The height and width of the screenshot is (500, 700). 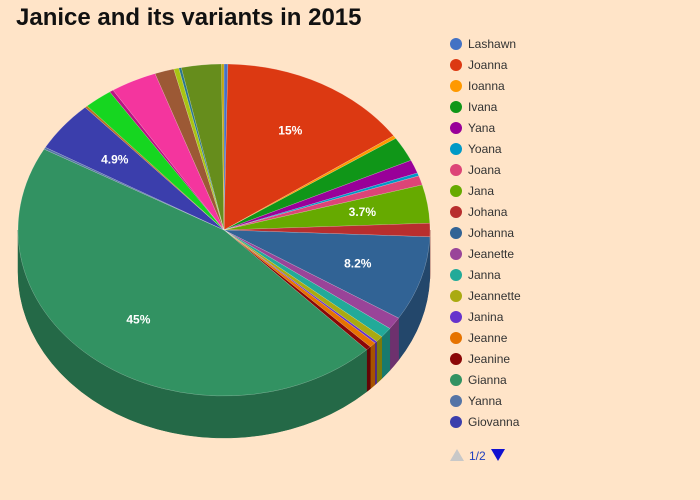 I want to click on pie-slice-janina, so click(x=300, y=286).